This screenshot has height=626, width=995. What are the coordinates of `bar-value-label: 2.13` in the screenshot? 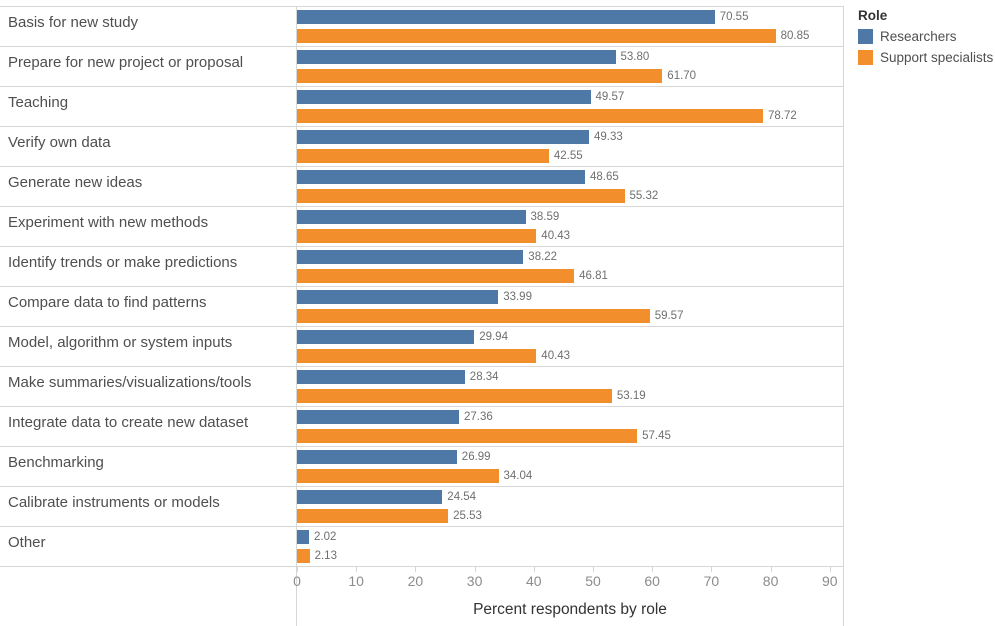 It's located at (325, 556).